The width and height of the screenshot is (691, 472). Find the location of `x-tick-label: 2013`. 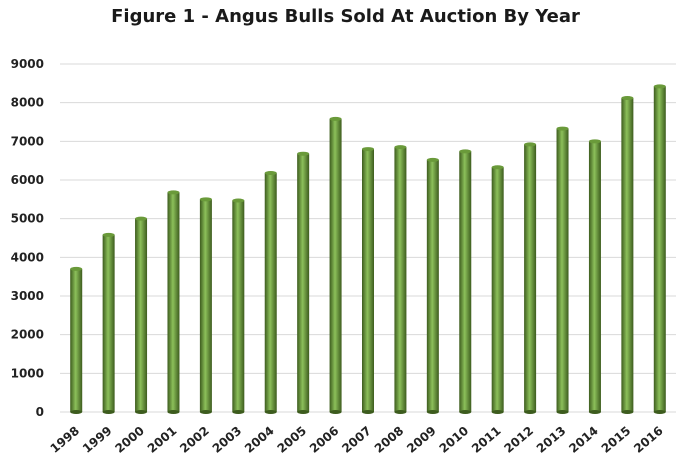

x-tick-label: 2013 is located at coordinates (551, 440).